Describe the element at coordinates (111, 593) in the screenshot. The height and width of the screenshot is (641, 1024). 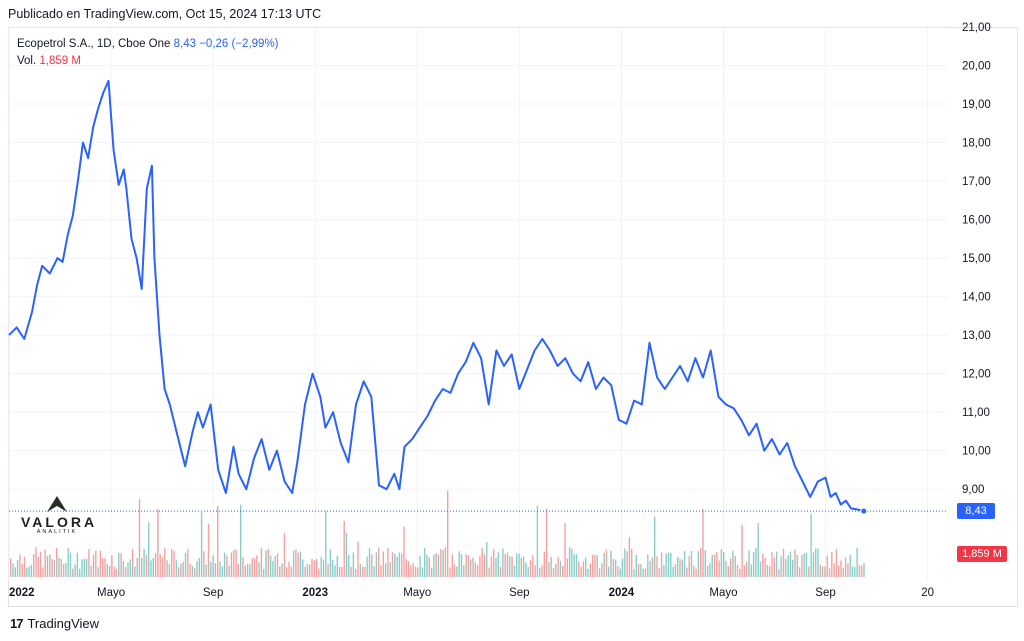
I see `x-tick-label: Mayo` at that location.